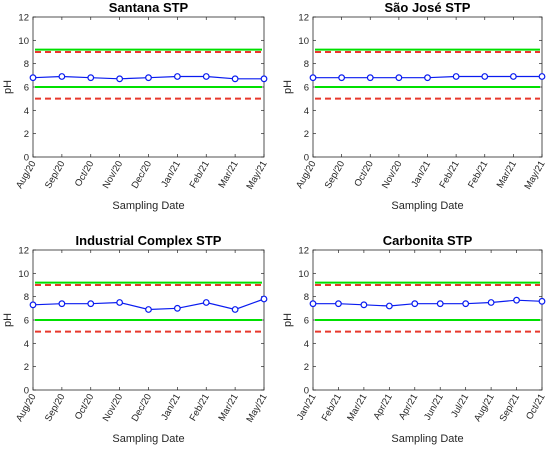 Image resolution: width=550 pixels, height=455 pixels. I want to click on chart-title: Santana STP, so click(149, 7).